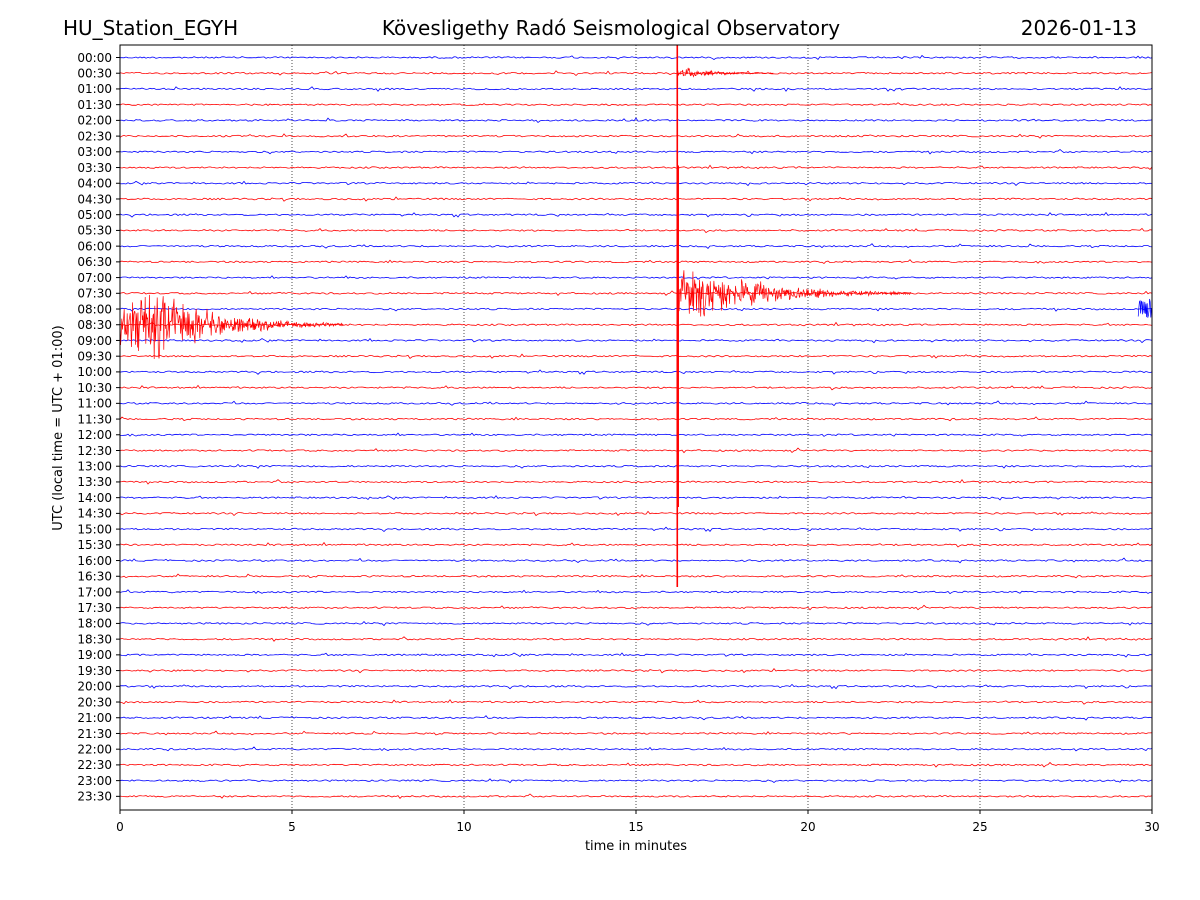  What do you see at coordinates (94, 718) in the screenshot?
I see `y-tick-label: 21:00` at bounding box center [94, 718].